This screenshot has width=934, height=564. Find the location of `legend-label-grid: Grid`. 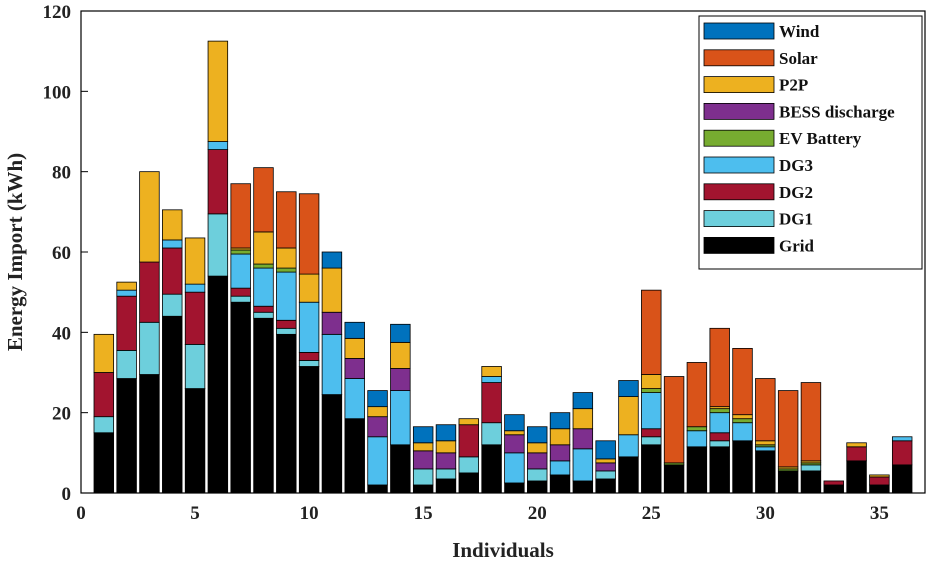

legend-label-grid: Grid is located at coordinates (796, 245).